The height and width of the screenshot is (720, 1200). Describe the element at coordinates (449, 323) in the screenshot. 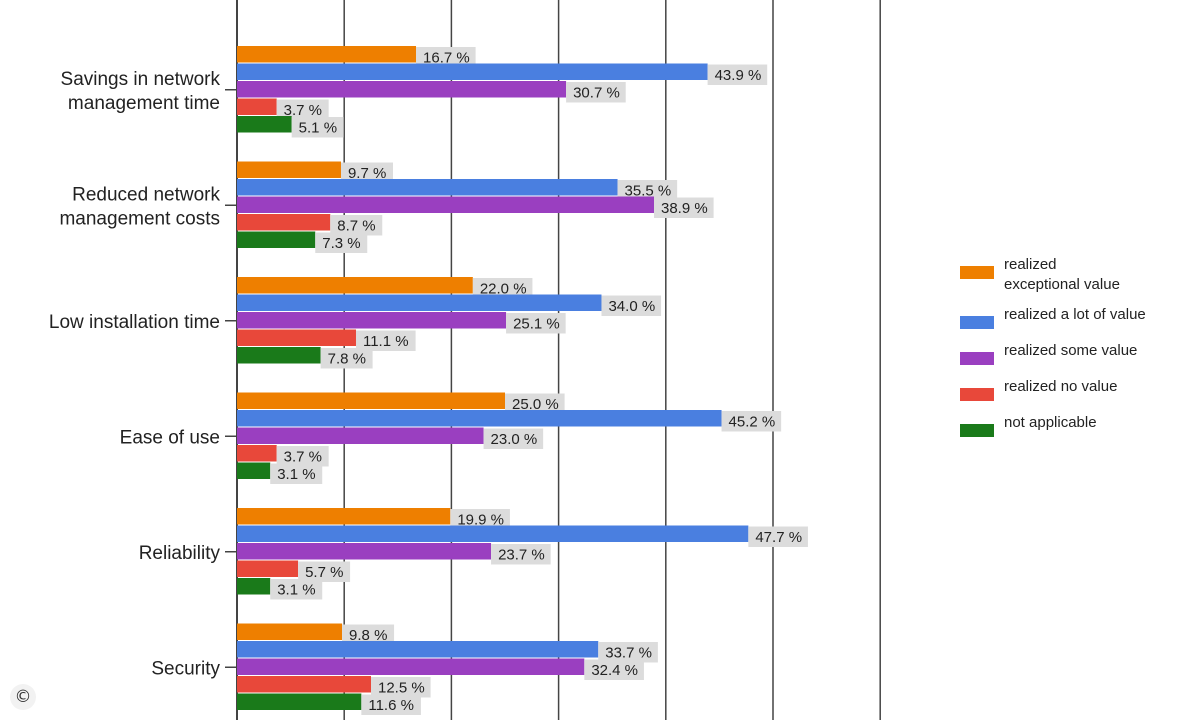

I see `category-group: 22.0 % 34.0 % 25.1 % 11.1 %7.8 %` at that location.